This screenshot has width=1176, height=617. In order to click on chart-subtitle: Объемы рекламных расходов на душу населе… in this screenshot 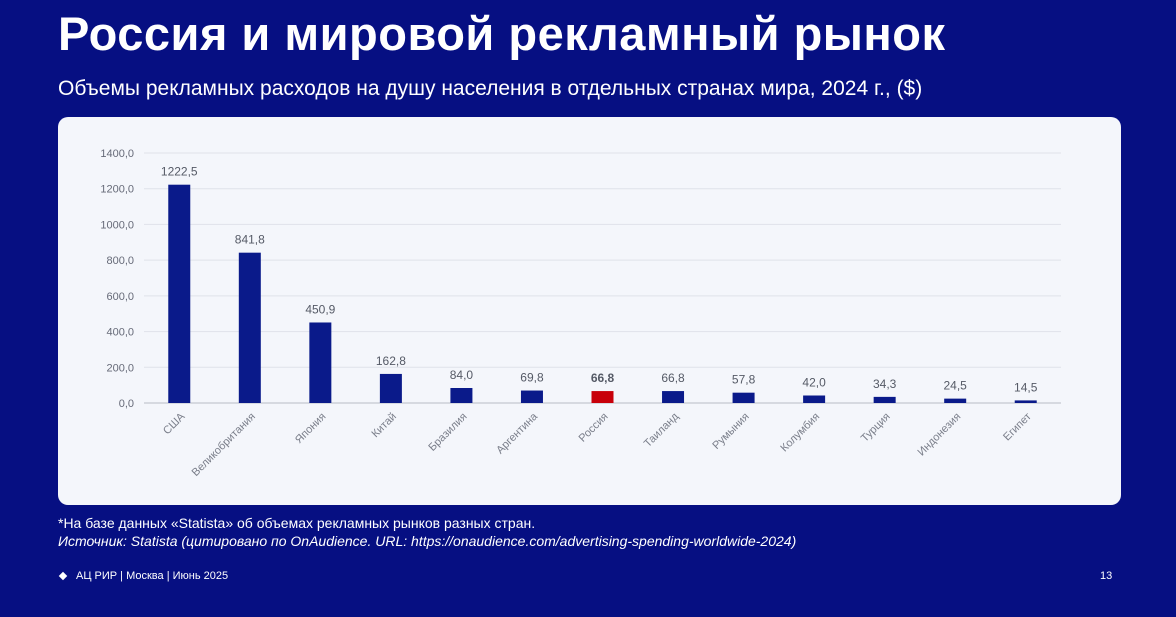, I will do `click(490, 88)`.